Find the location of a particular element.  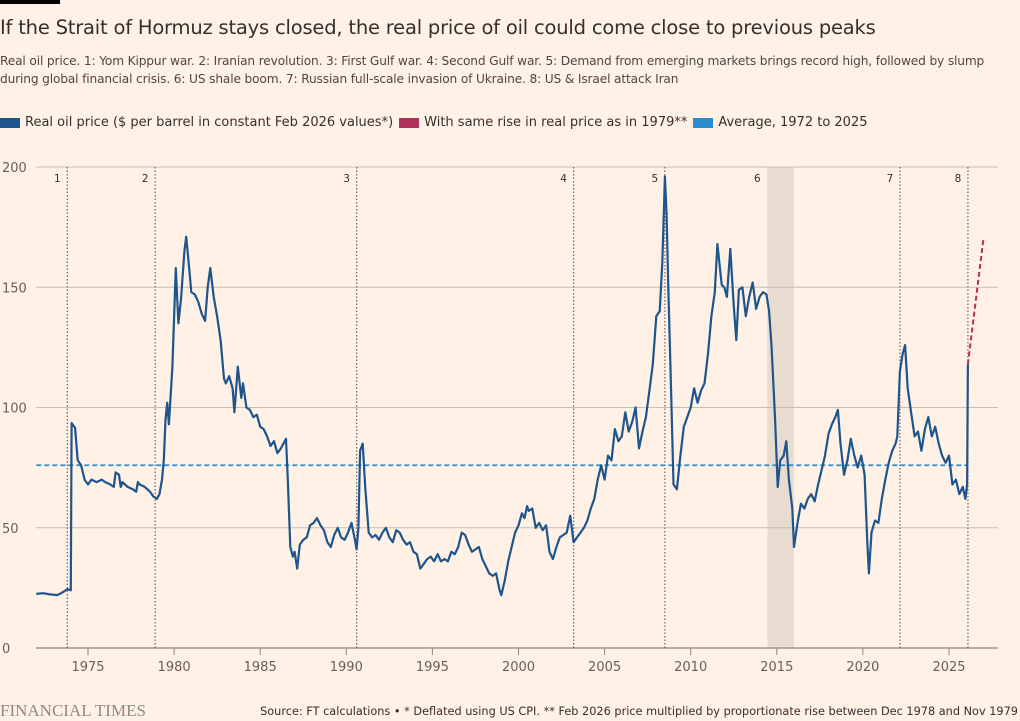

x-tick-label: 2020 is located at coordinates (862, 667).